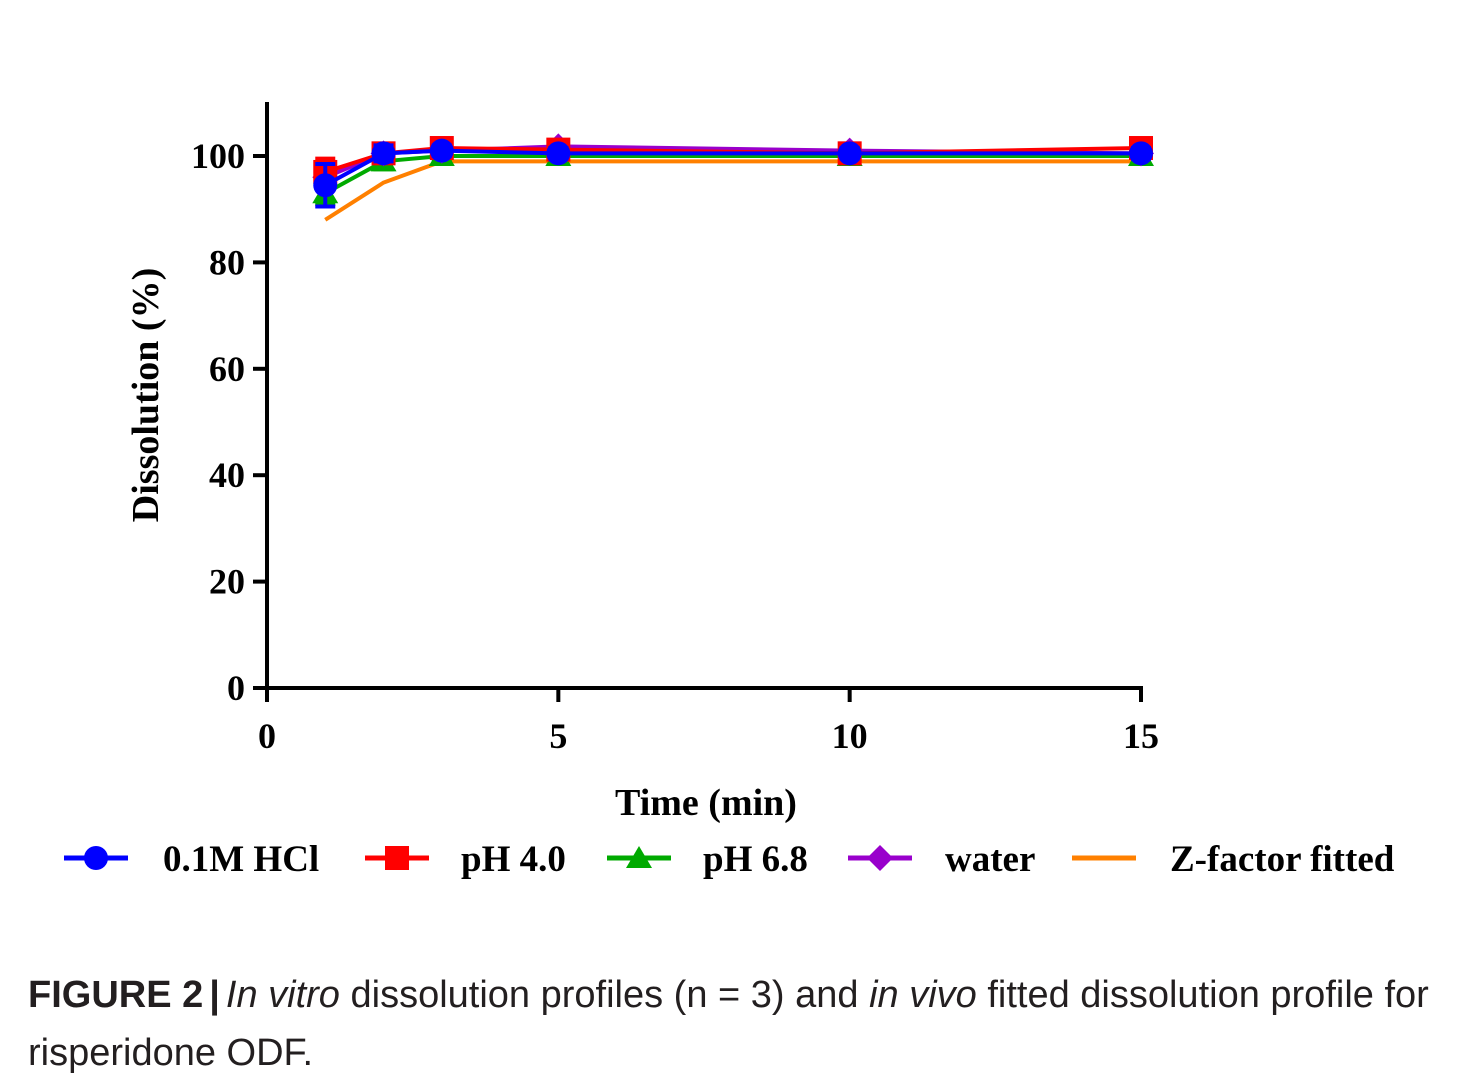 The height and width of the screenshot is (1084, 1478). What do you see at coordinates (755, 859) in the screenshot?
I see `legend-label: pH 6.8` at bounding box center [755, 859].